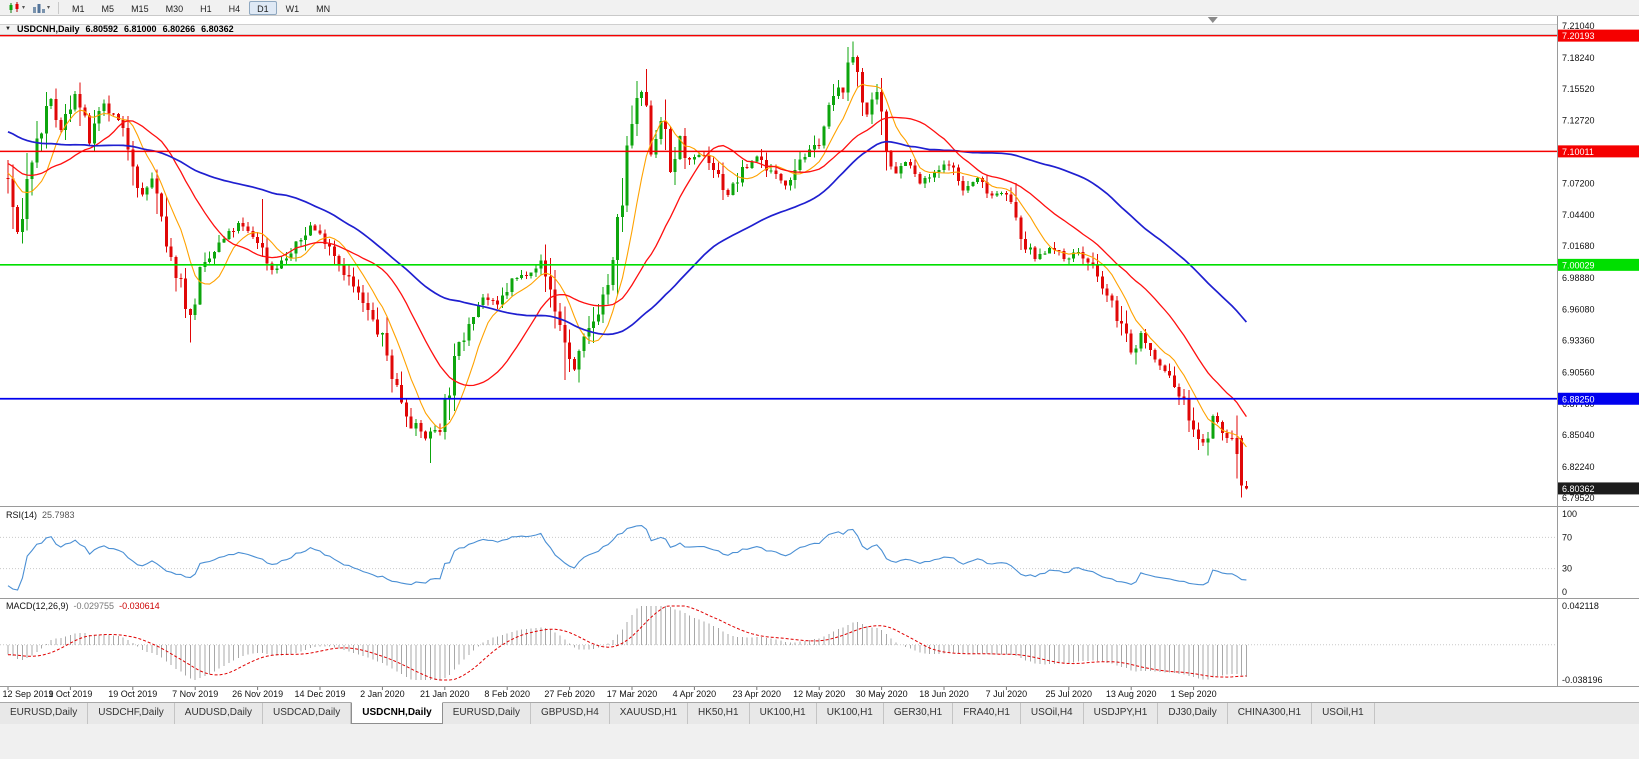  Describe the element at coordinates (1194, 694) in the screenshot. I see `svg-text: 1 Sep 2020` at that location.